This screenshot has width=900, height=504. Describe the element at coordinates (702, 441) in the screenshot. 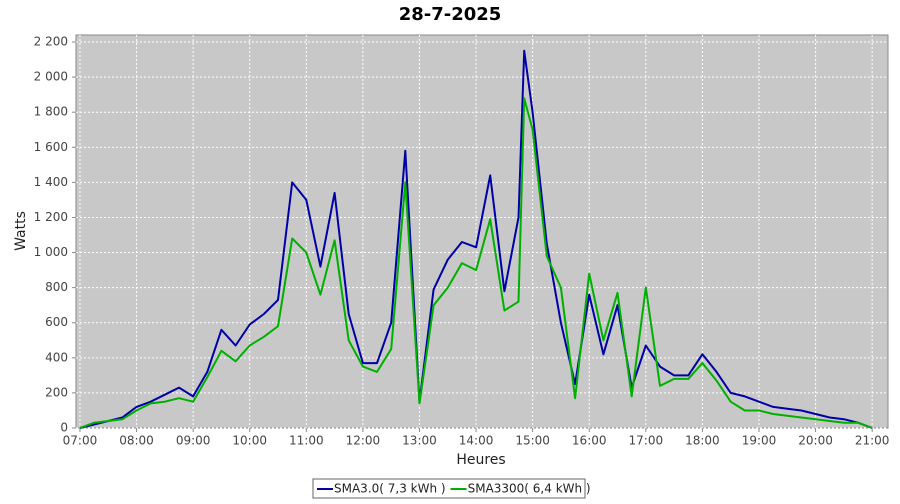

I see `x-tick-label: 18:00` at that location.